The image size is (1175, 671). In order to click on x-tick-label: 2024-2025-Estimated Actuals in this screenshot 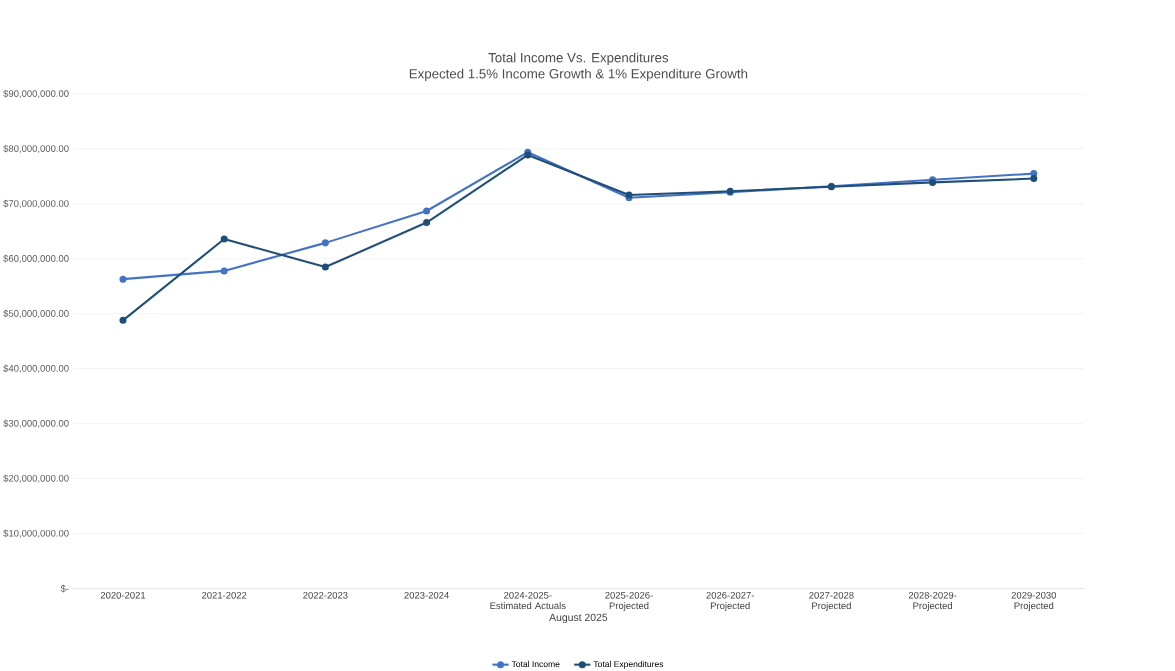, I will do `click(528, 600)`.